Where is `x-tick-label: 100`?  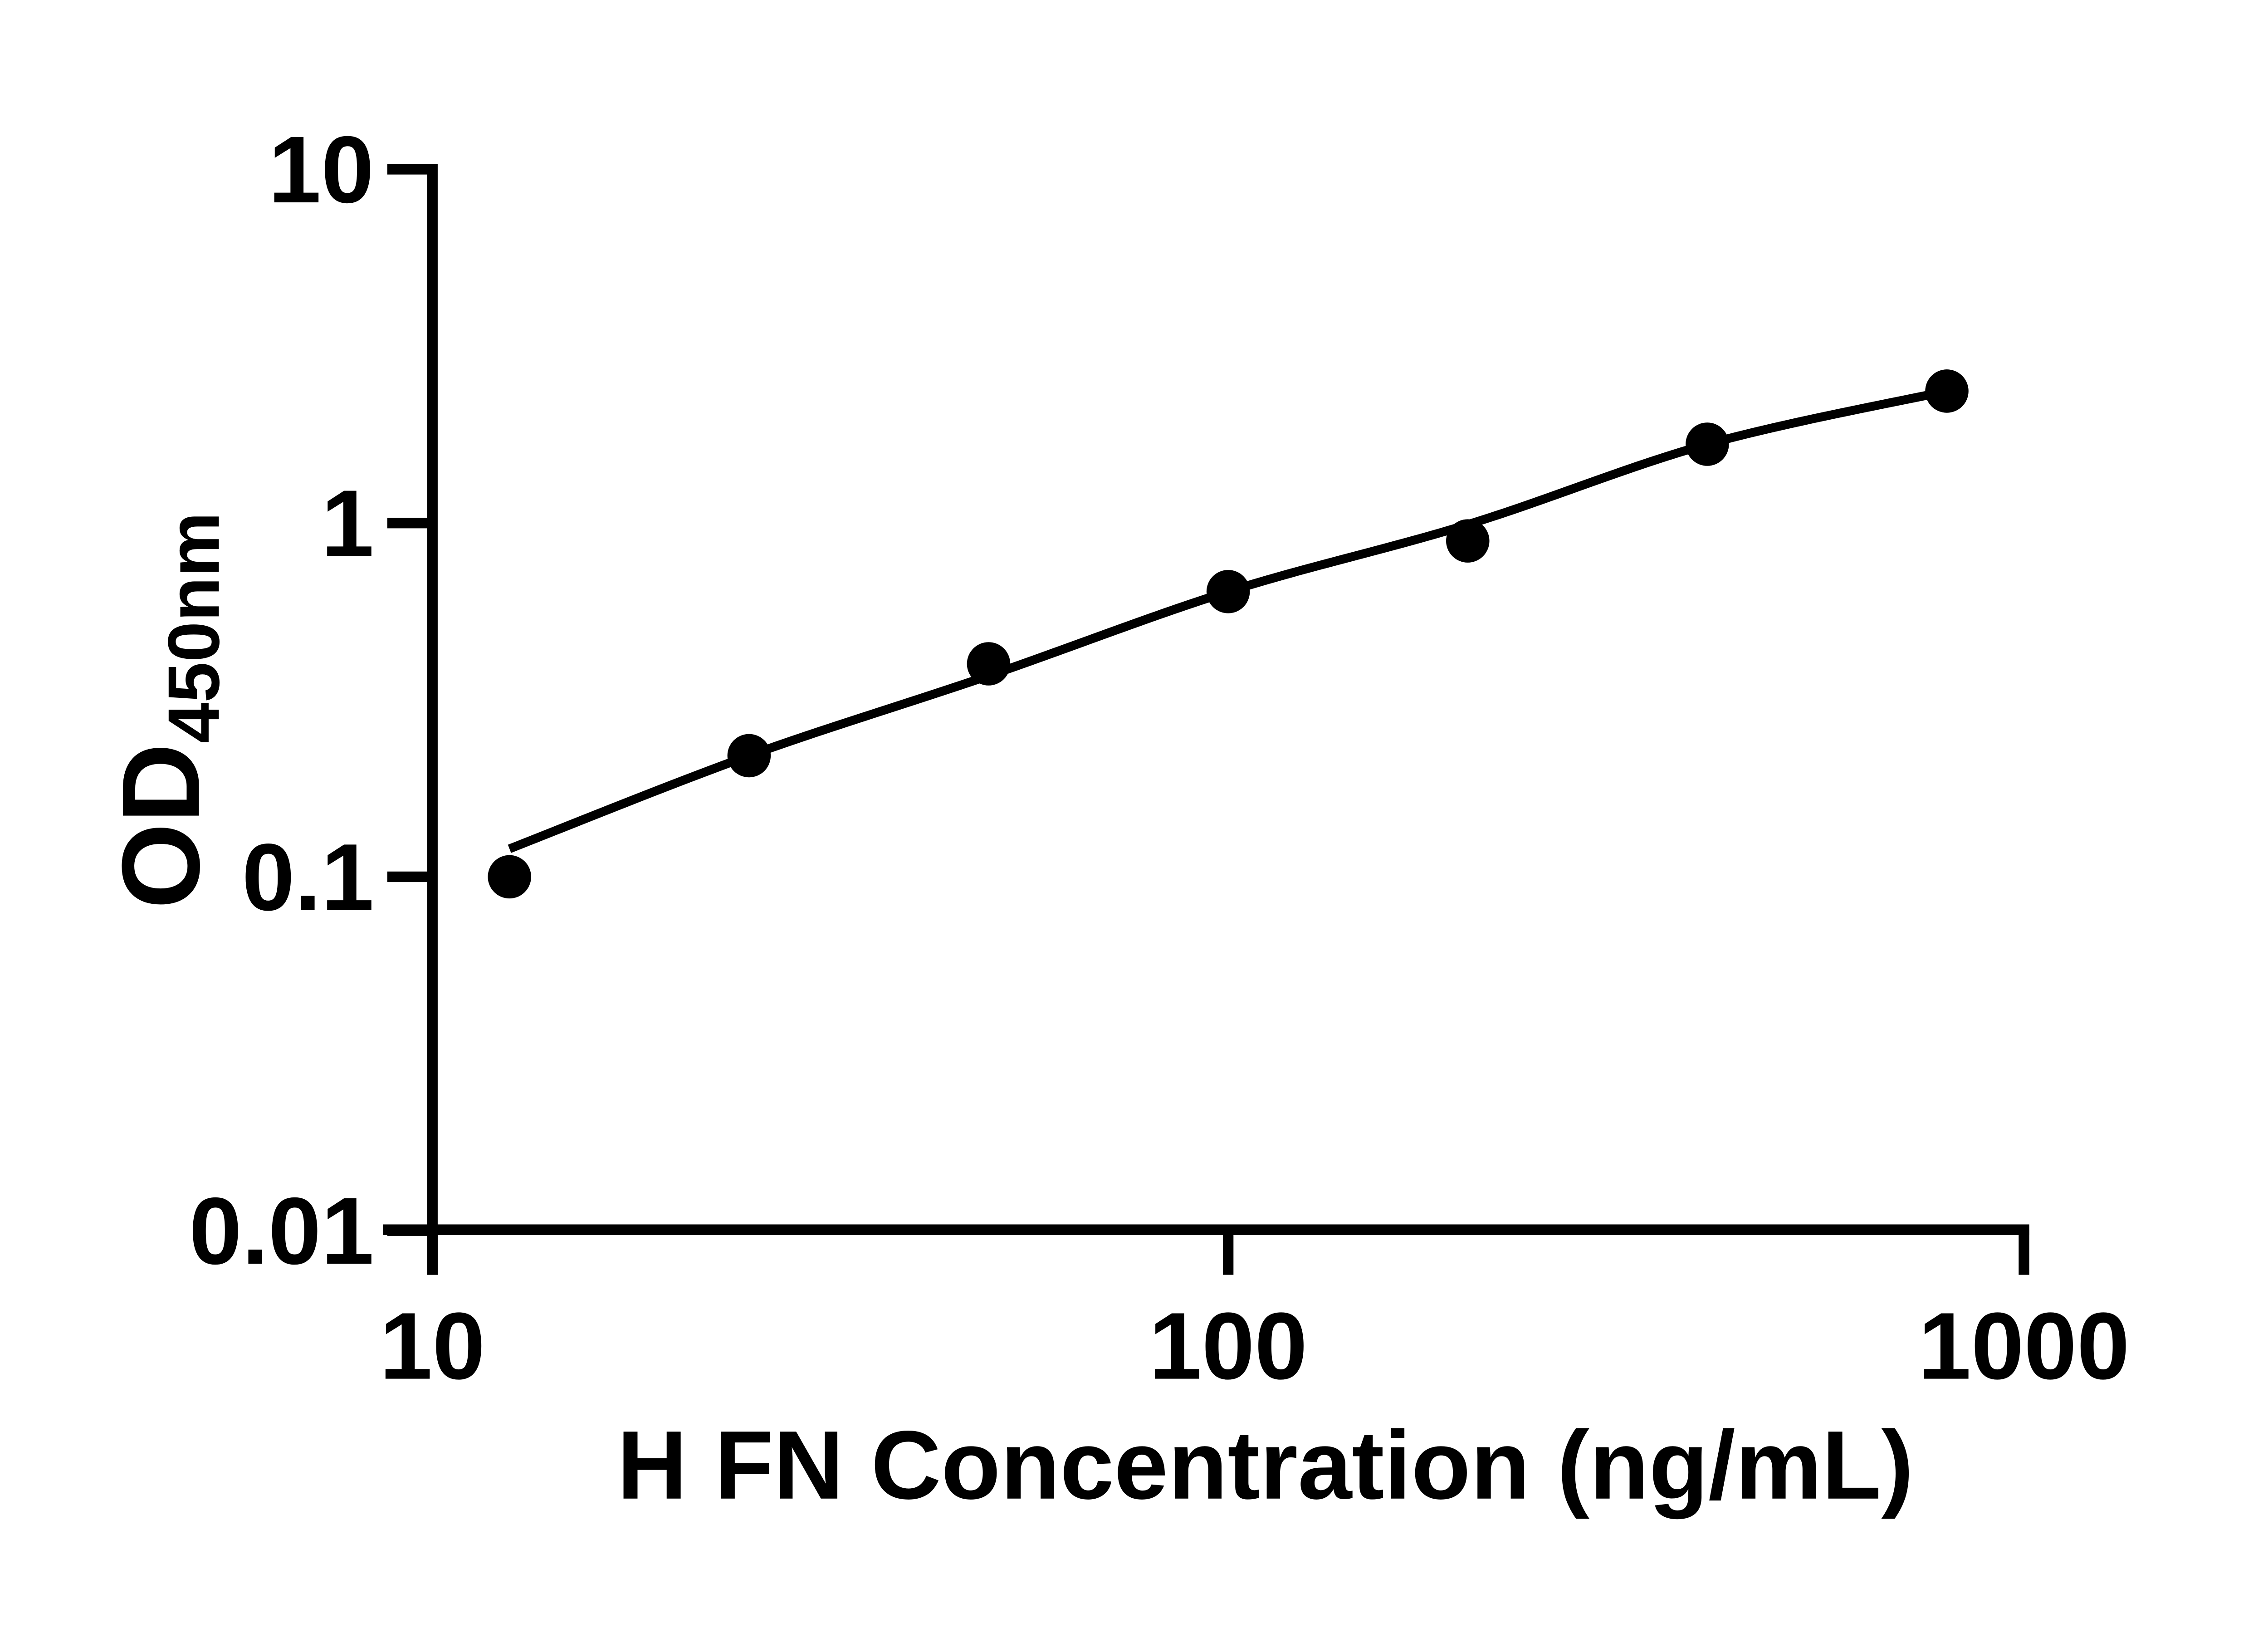
x-tick-label: 100 is located at coordinates (1228, 1346).